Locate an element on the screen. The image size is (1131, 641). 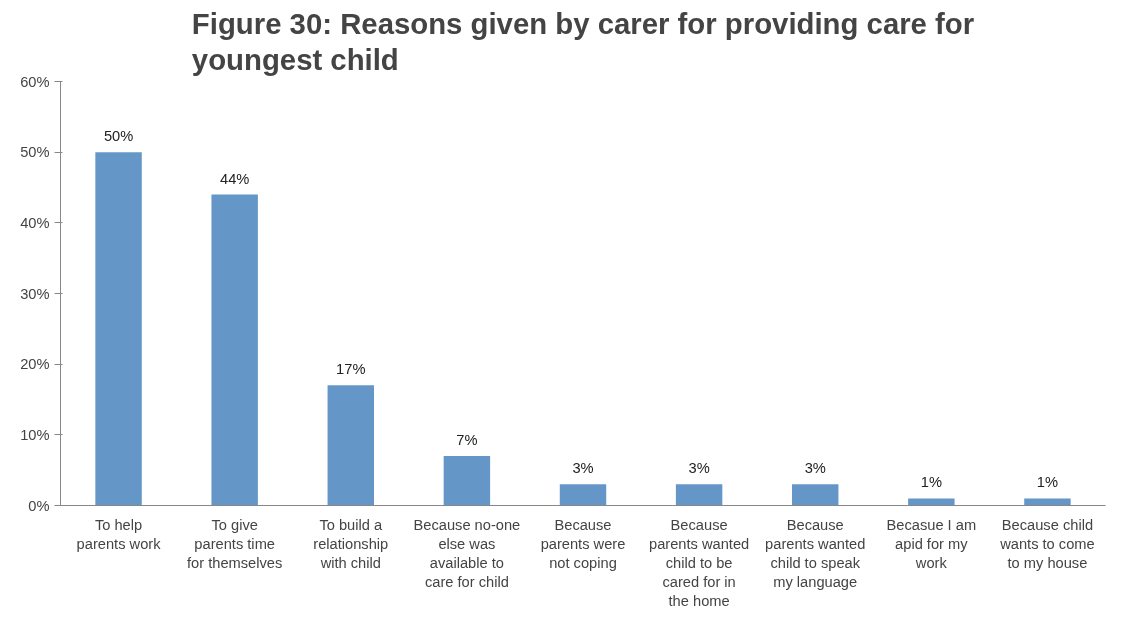
x-tick-label: Because child wants to come to my house is located at coordinates (1047, 543).